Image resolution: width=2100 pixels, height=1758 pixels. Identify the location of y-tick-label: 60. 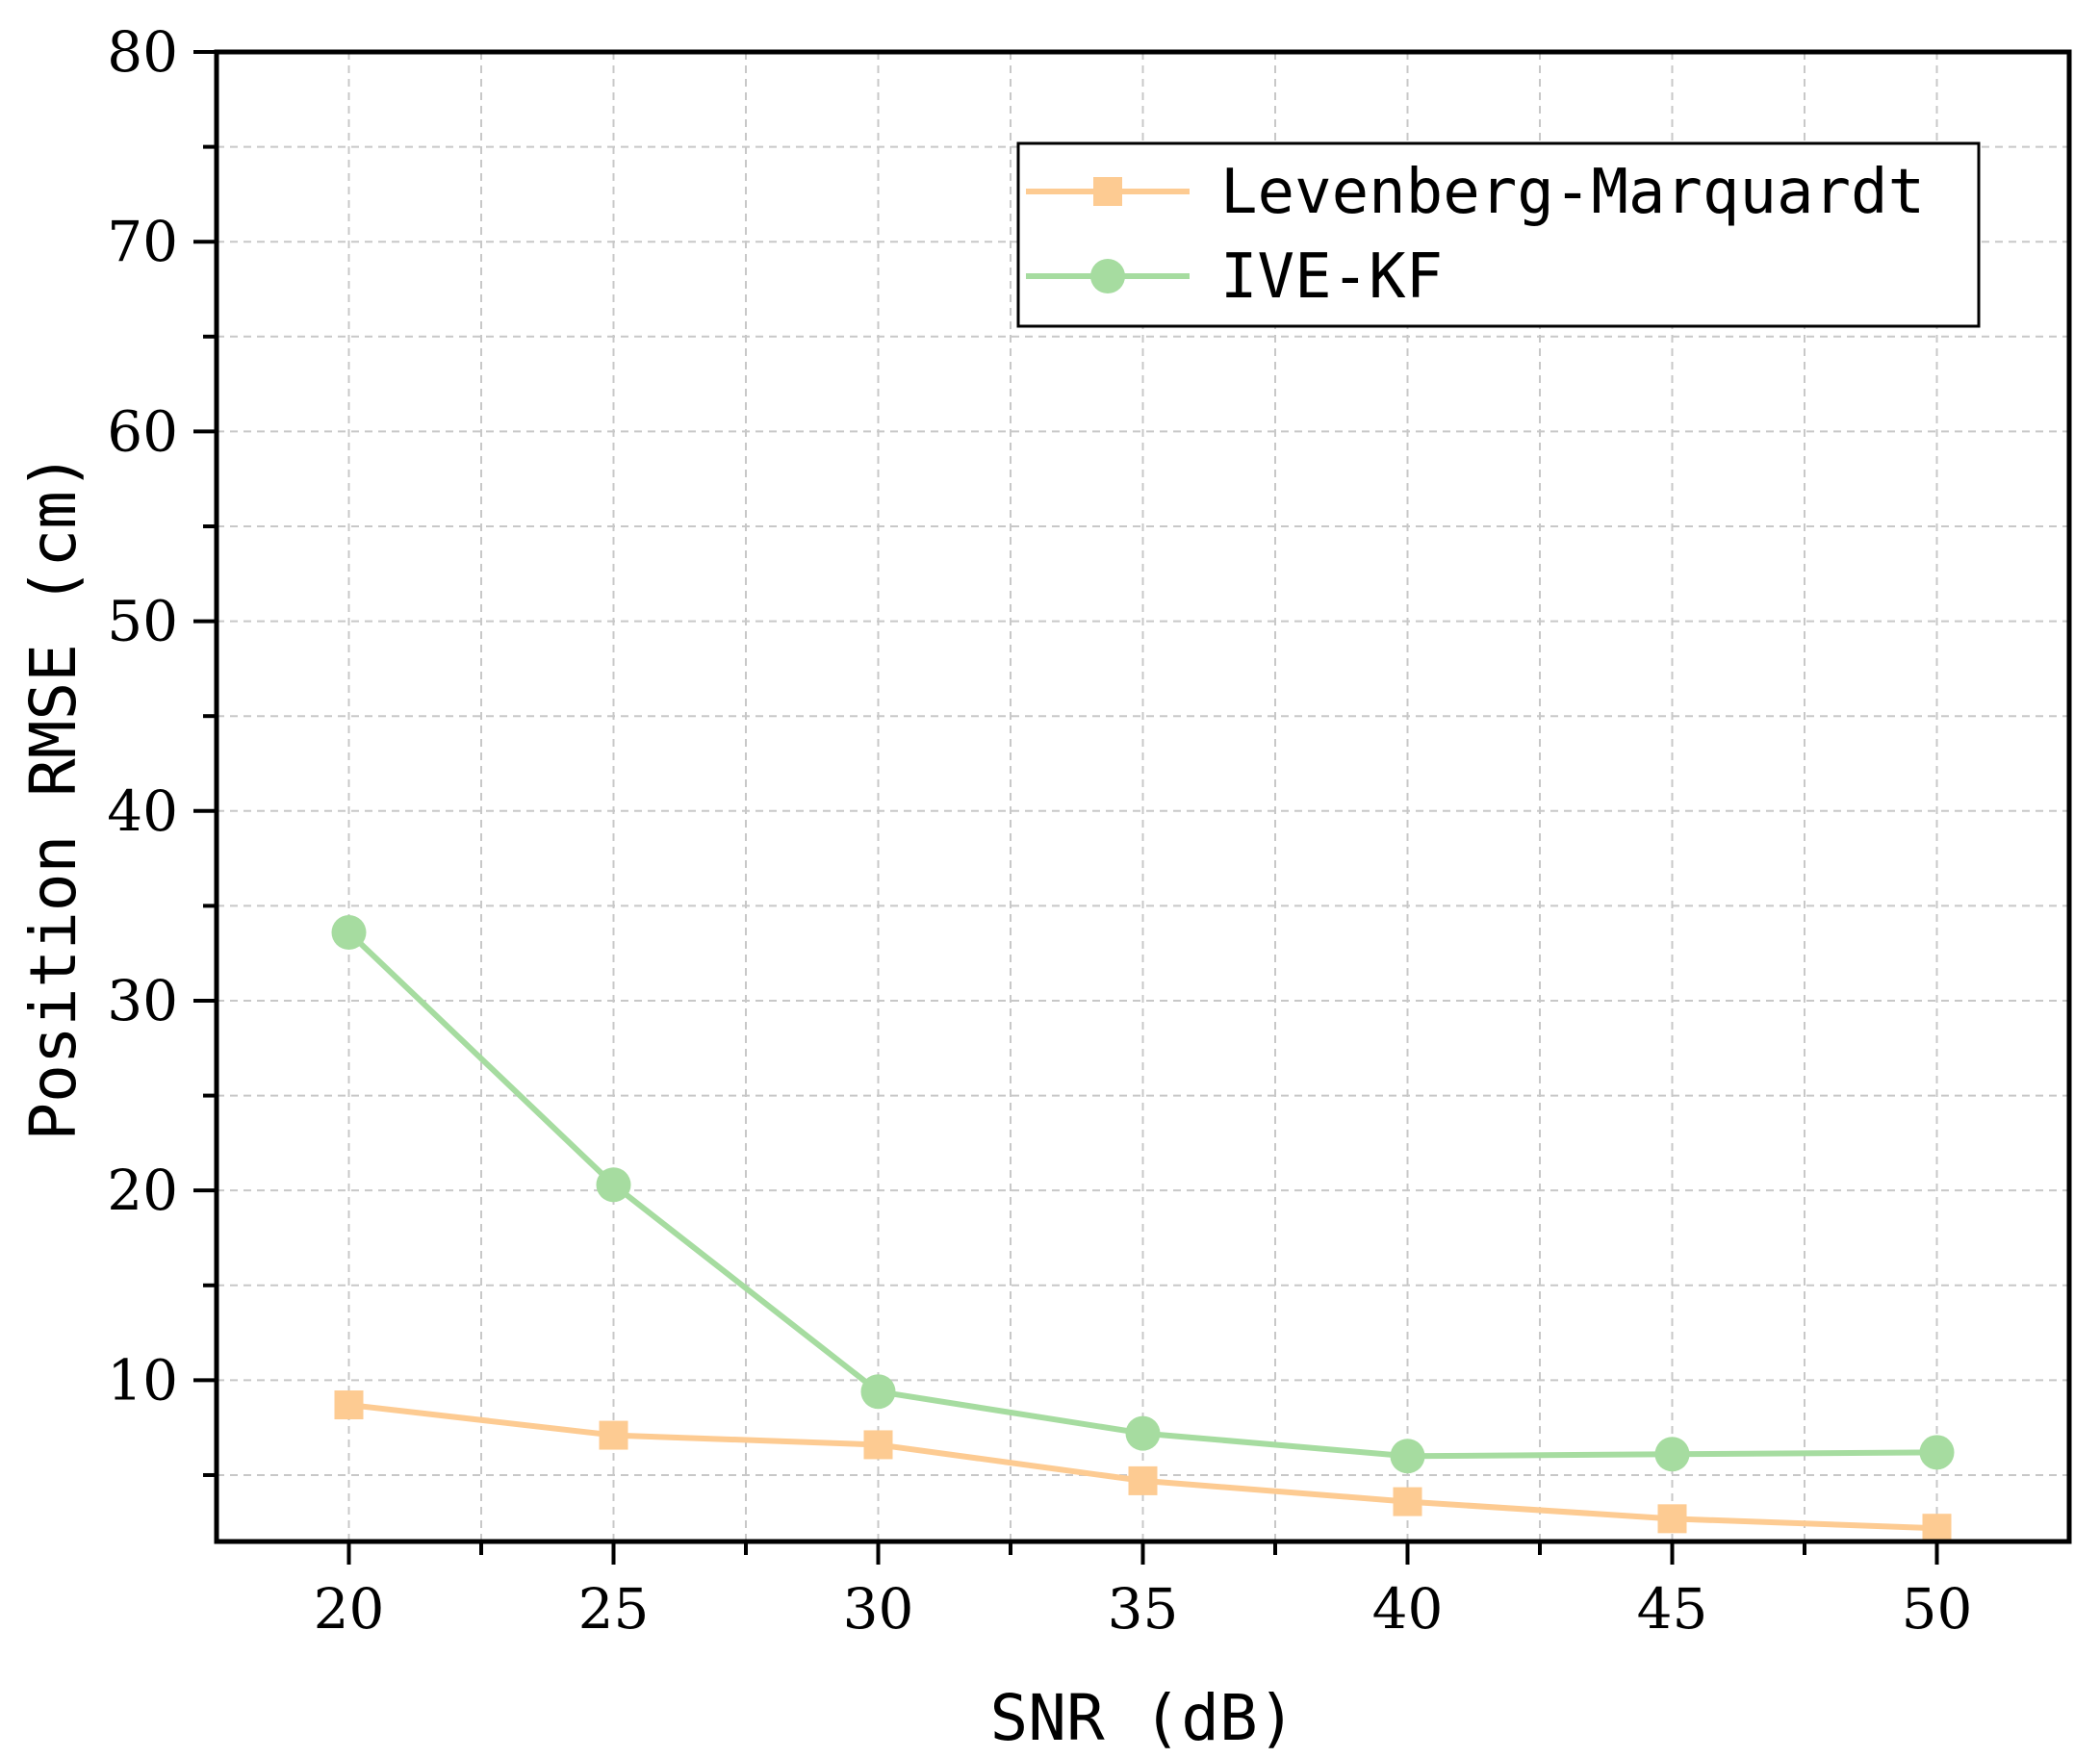
(142, 431).